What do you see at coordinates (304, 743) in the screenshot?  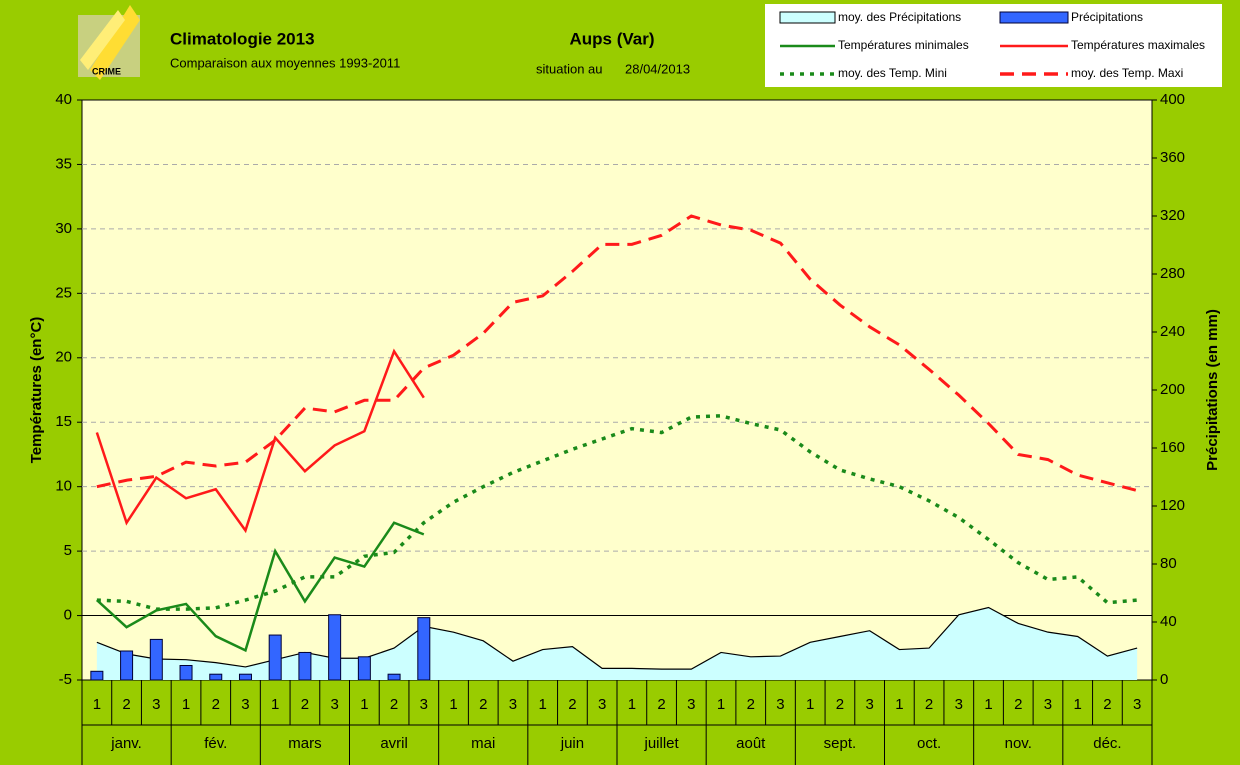 I see `group-label: mars` at bounding box center [304, 743].